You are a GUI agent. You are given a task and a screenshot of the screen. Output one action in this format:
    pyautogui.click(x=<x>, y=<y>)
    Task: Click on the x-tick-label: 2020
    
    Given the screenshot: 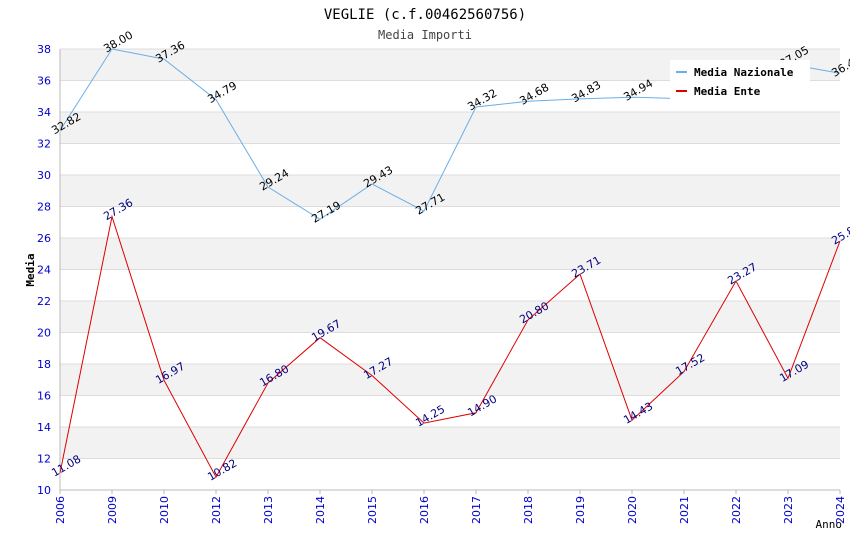 What is the action you would take?
    pyautogui.click(x=632, y=510)
    